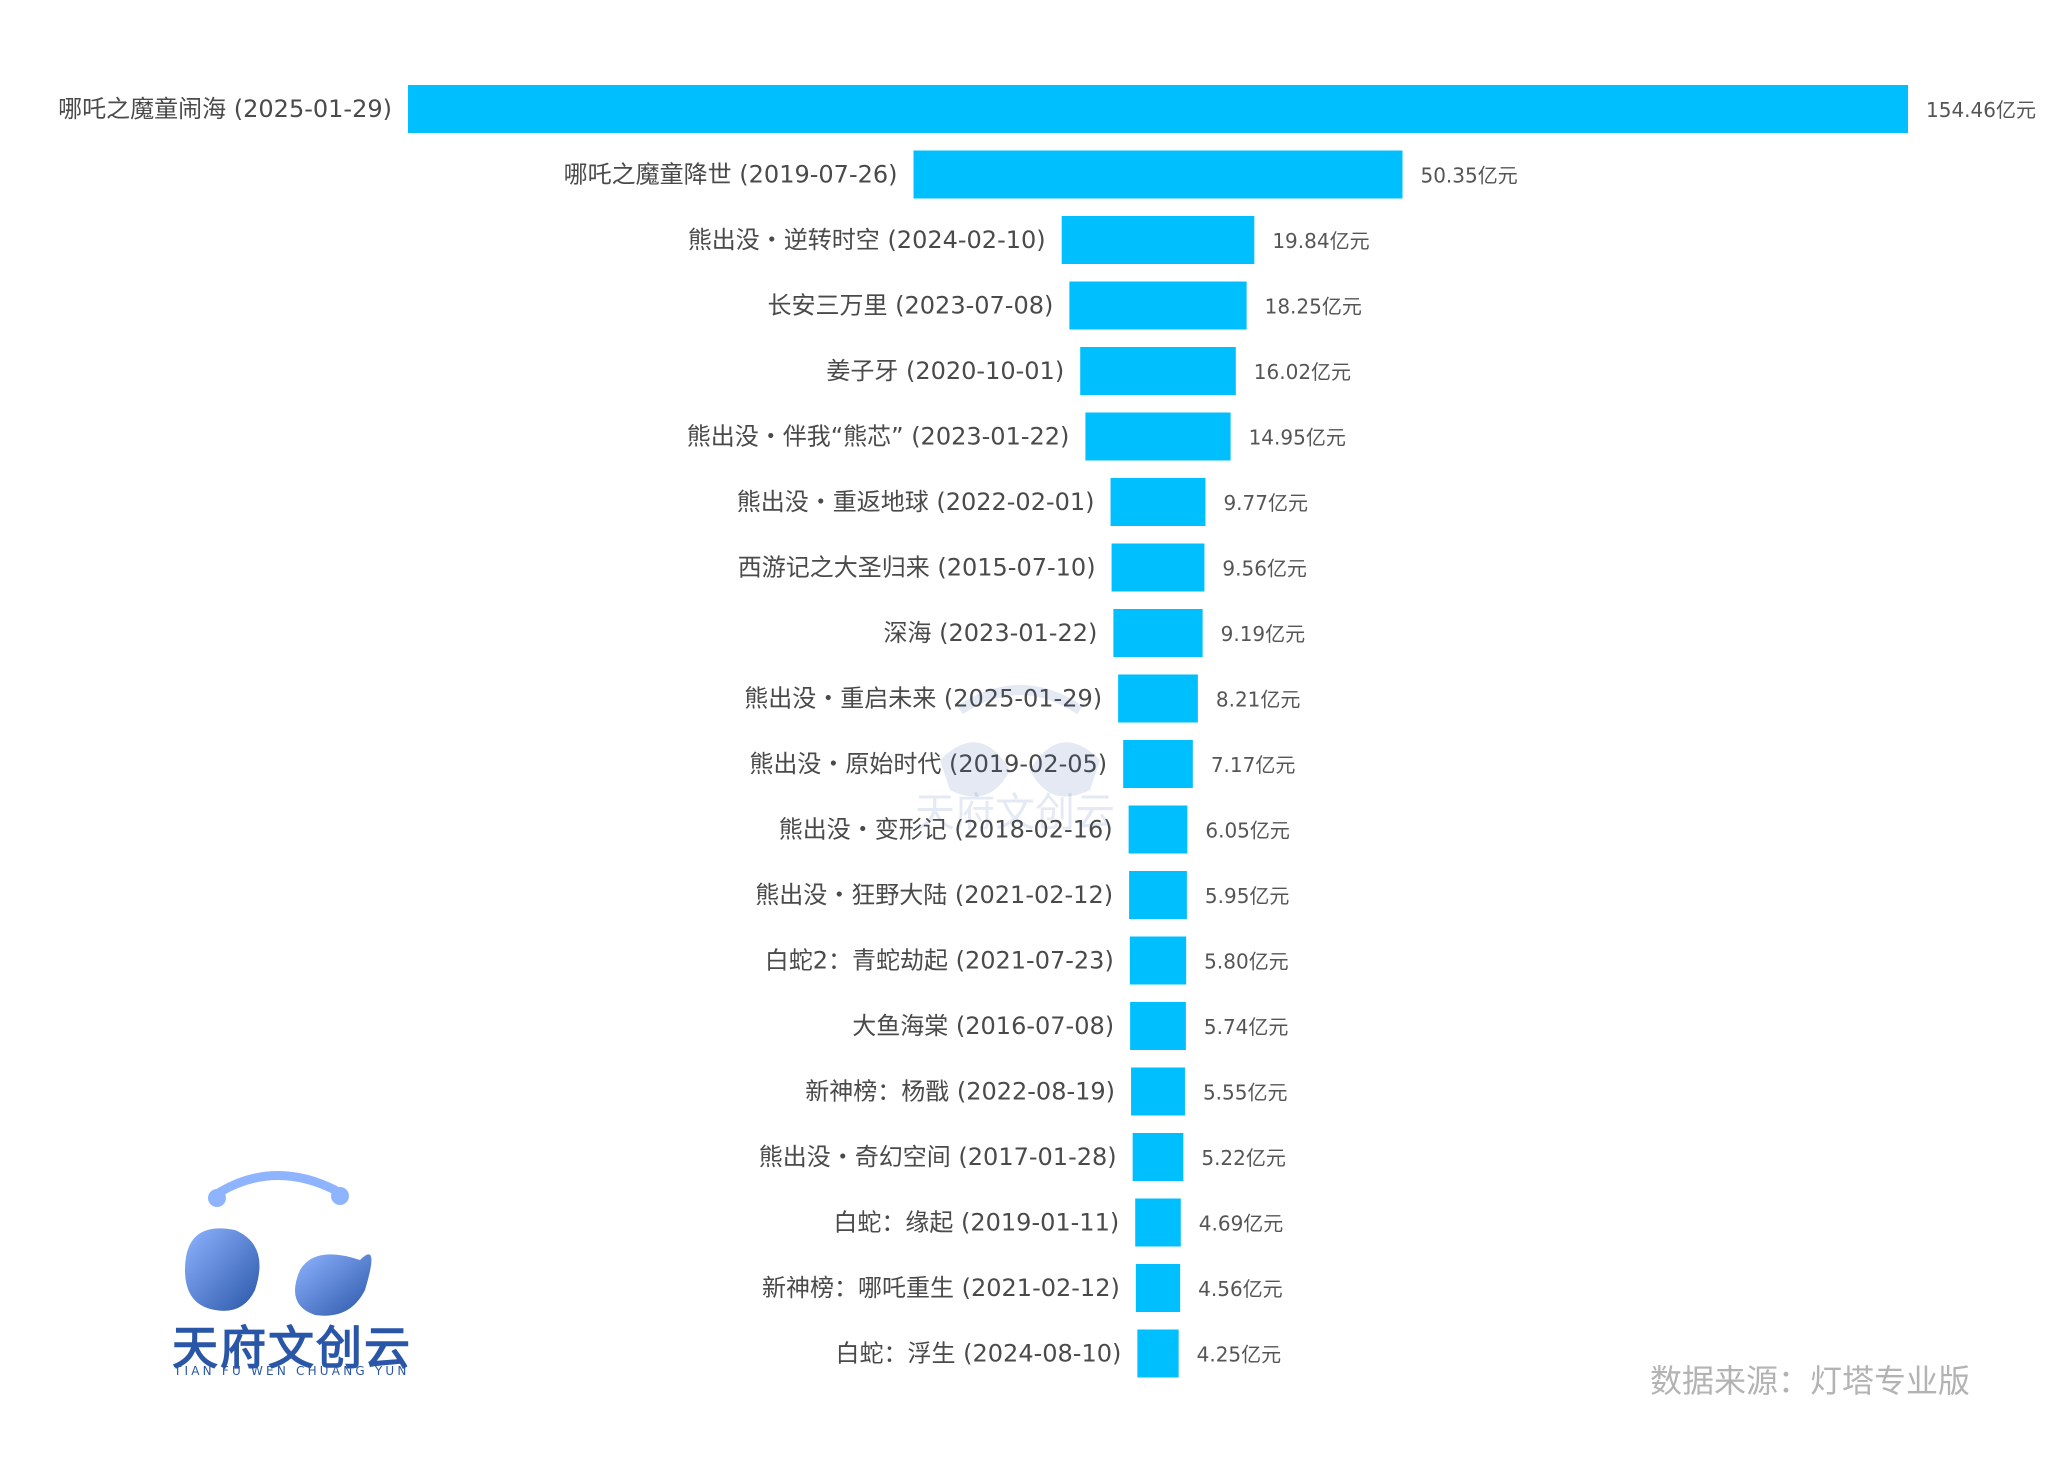  I want to click on value-label: 50.35亿元, so click(1468, 176).